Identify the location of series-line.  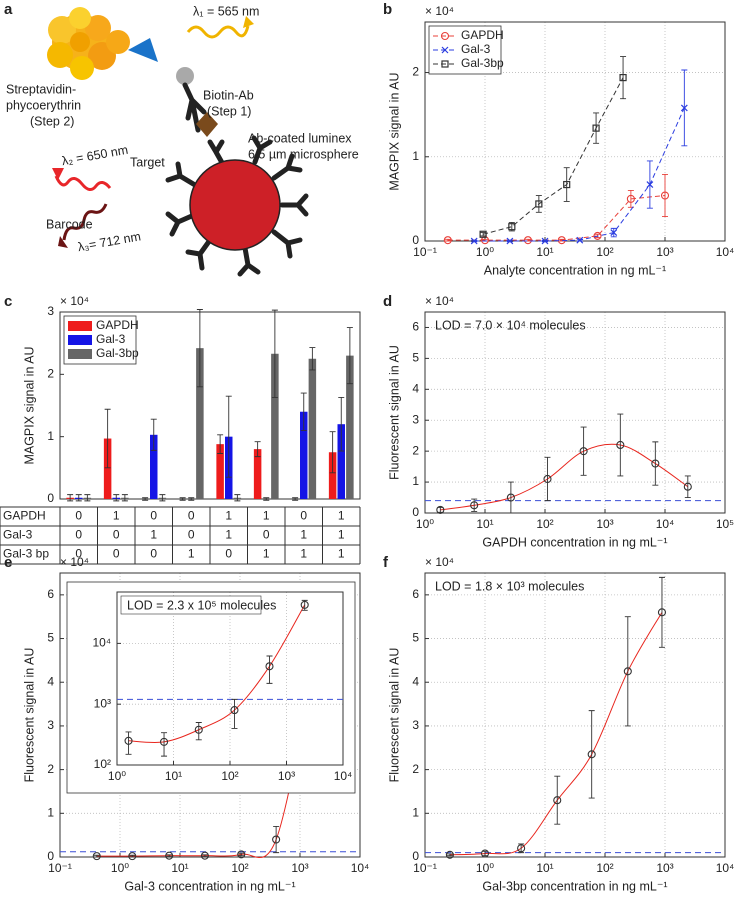
(553, 156).